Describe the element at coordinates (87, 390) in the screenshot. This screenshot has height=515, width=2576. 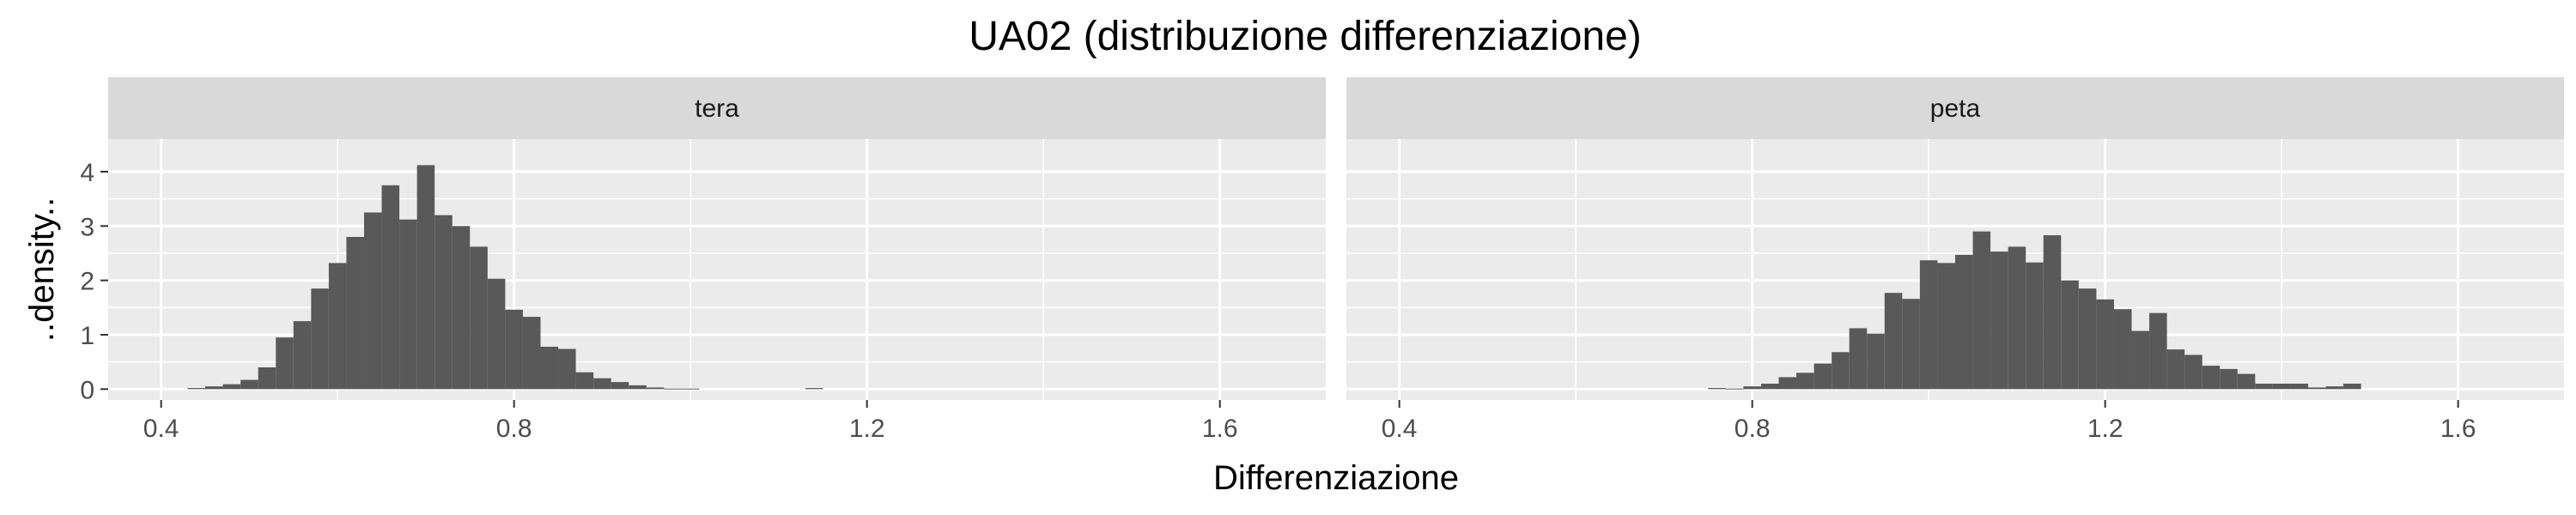
I see `y-tick-label: 0` at that location.